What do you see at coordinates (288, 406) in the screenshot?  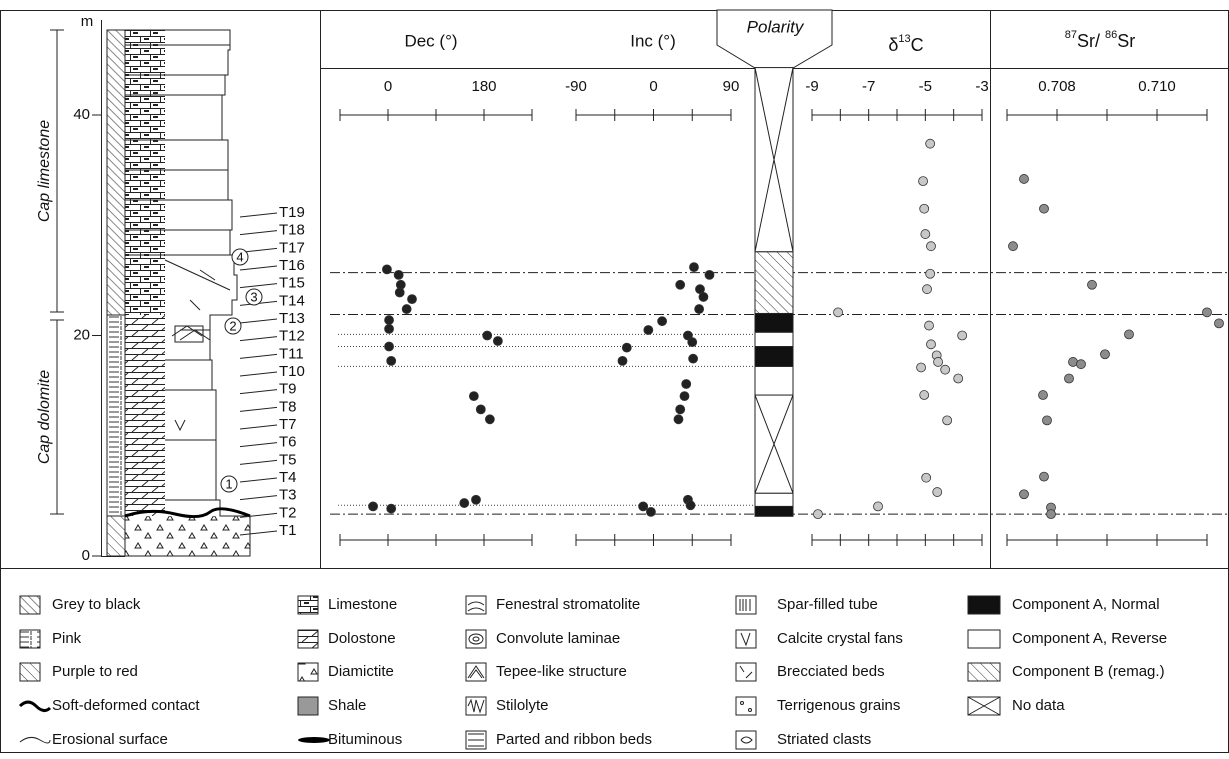 I see `sample-label: T8` at bounding box center [288, 406].